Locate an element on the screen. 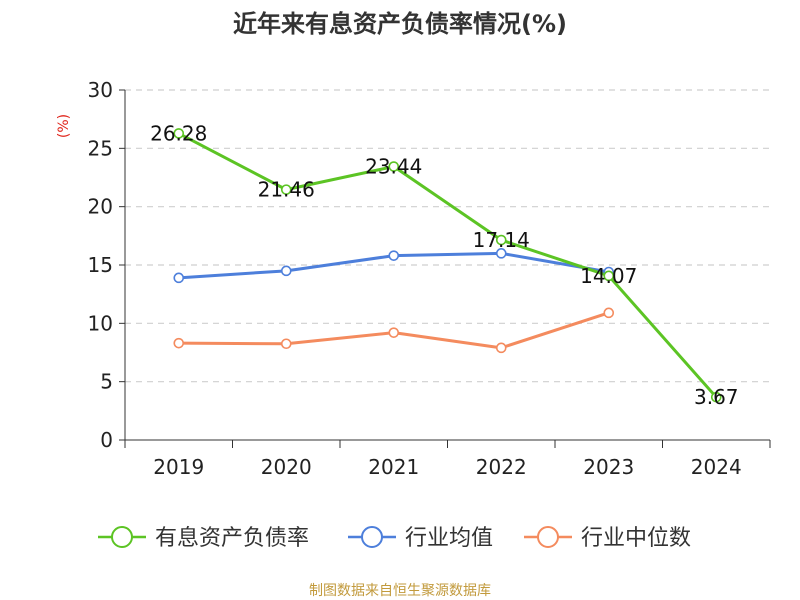 This screenshot has height=600, width=800. y-axis-label: (%) is located at coordinates (64, 126).